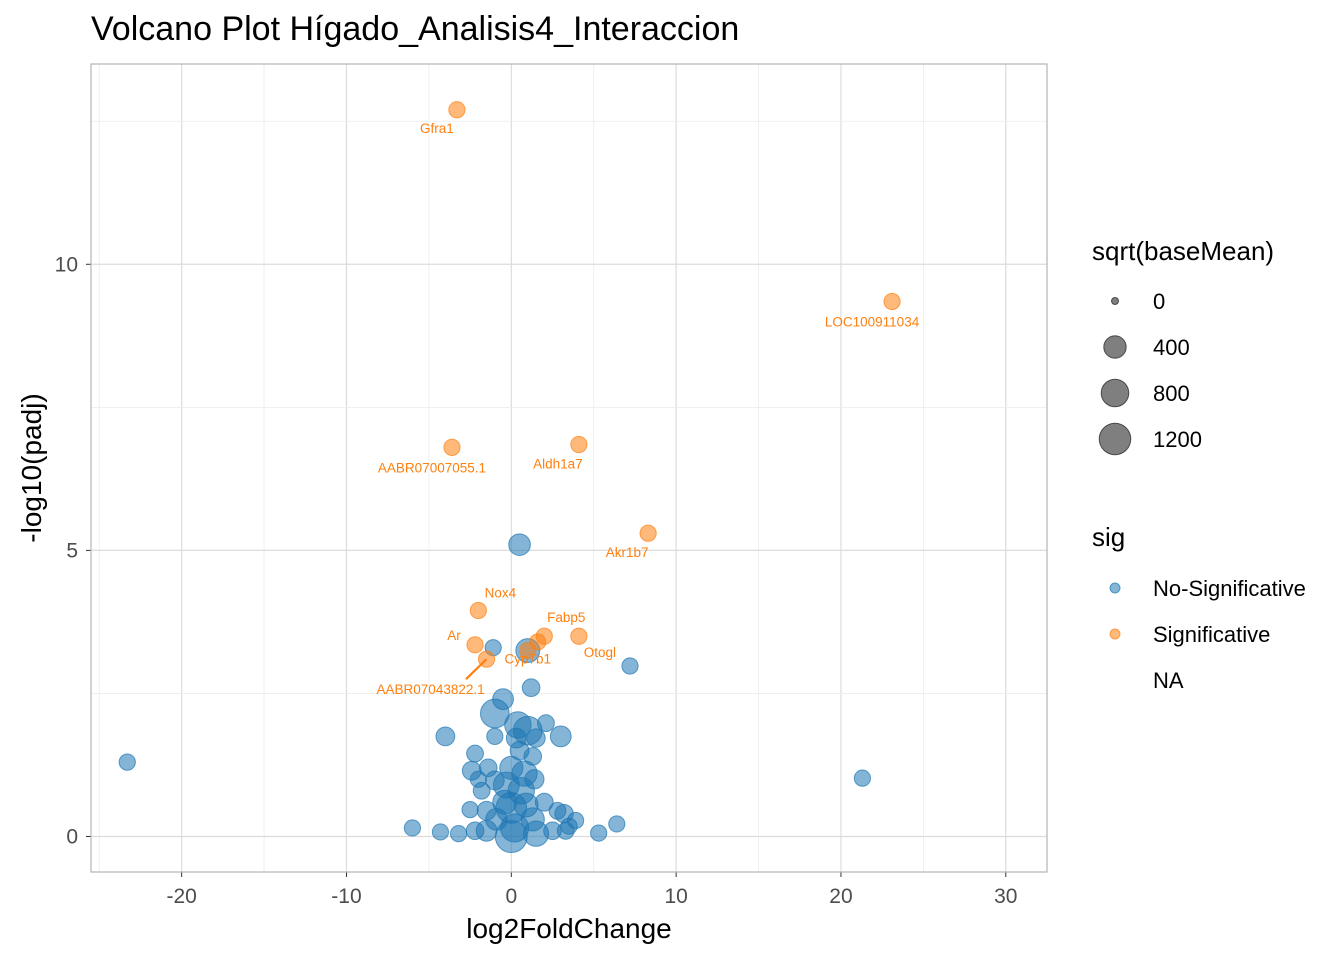 This screenshot has height=960, width=1344. Describe the element at coordinates (346, 896) in the screenshot. I see `x-tick-label: -10` at that location.